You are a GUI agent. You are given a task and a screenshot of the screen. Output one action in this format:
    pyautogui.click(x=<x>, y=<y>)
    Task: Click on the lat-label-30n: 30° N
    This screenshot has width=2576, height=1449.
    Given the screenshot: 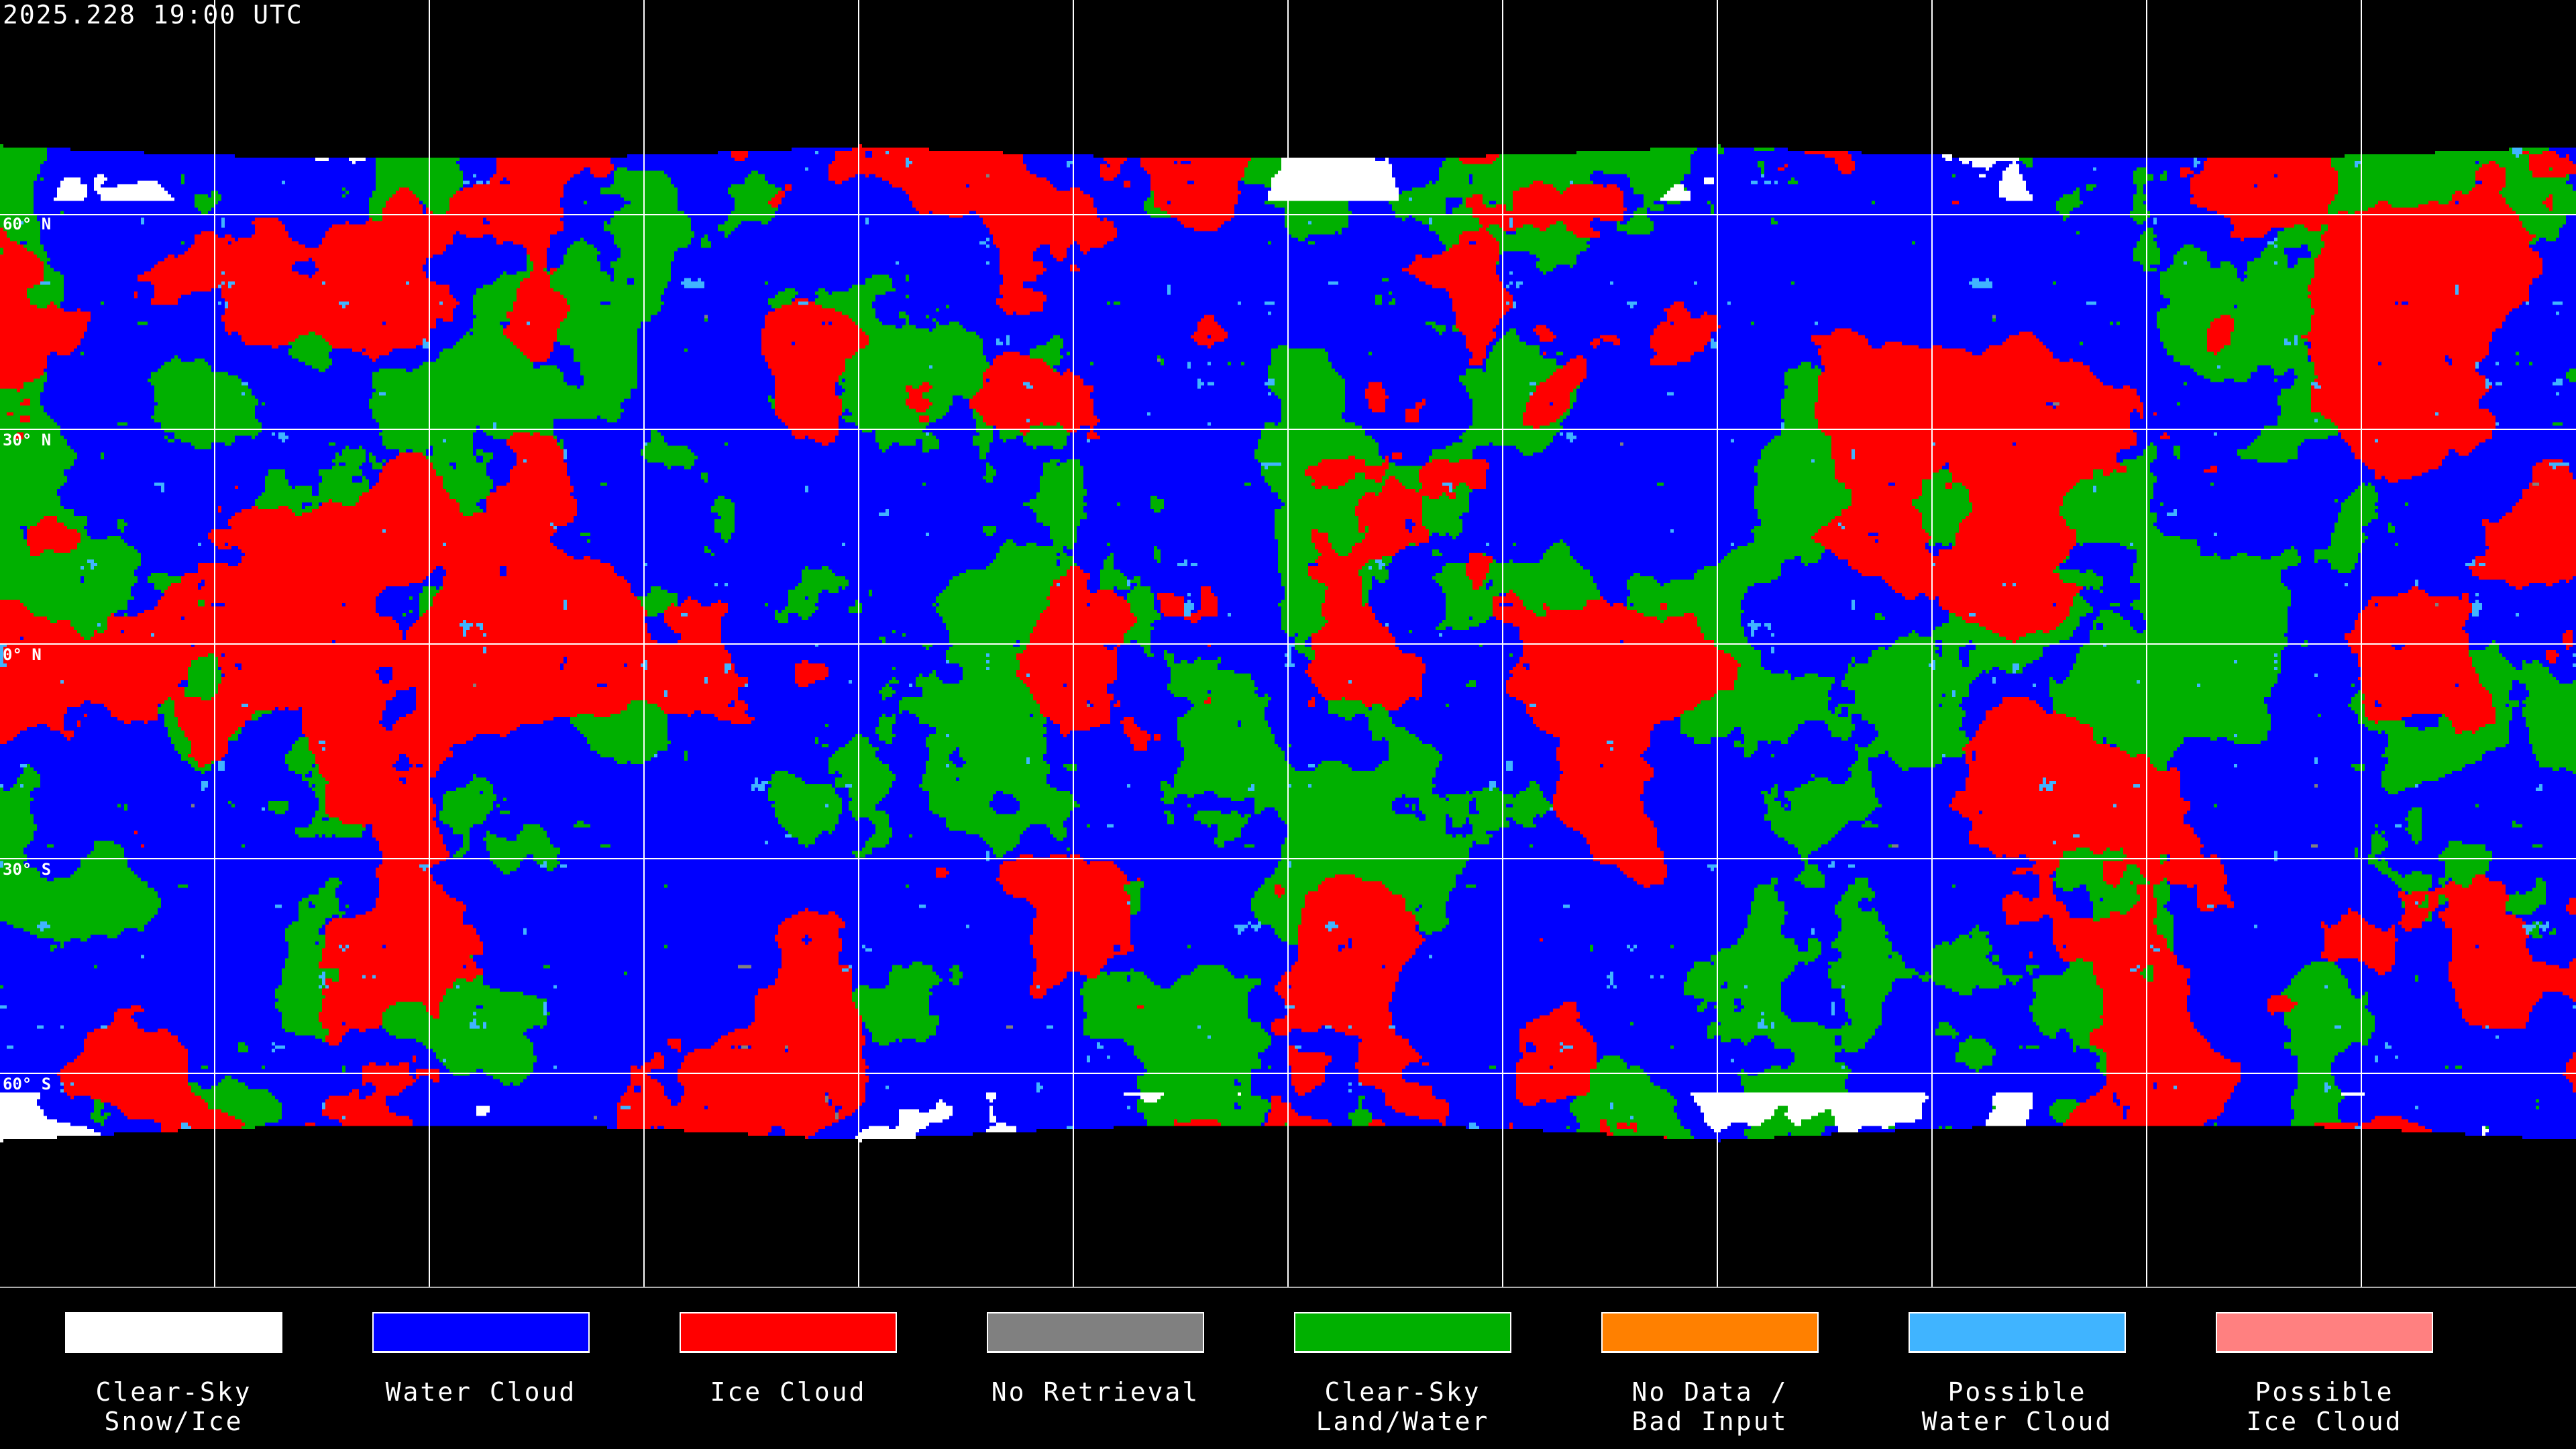 What is the action you would take?
    pyautogui.click(x=27, y=440)
    